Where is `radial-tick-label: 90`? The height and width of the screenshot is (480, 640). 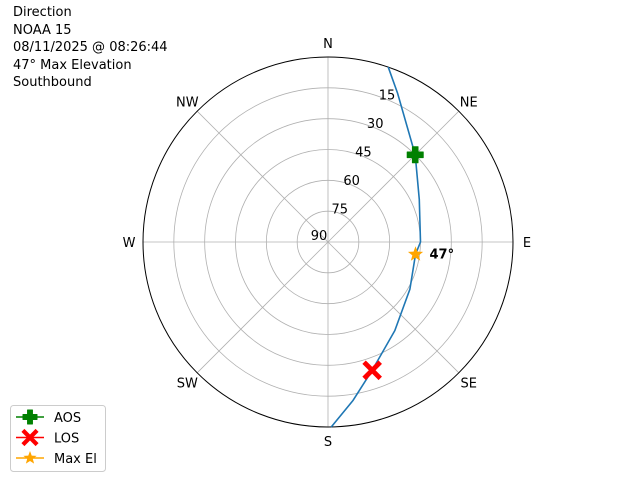
radial-tick-label: 90 is located at coordinates (319, 236).